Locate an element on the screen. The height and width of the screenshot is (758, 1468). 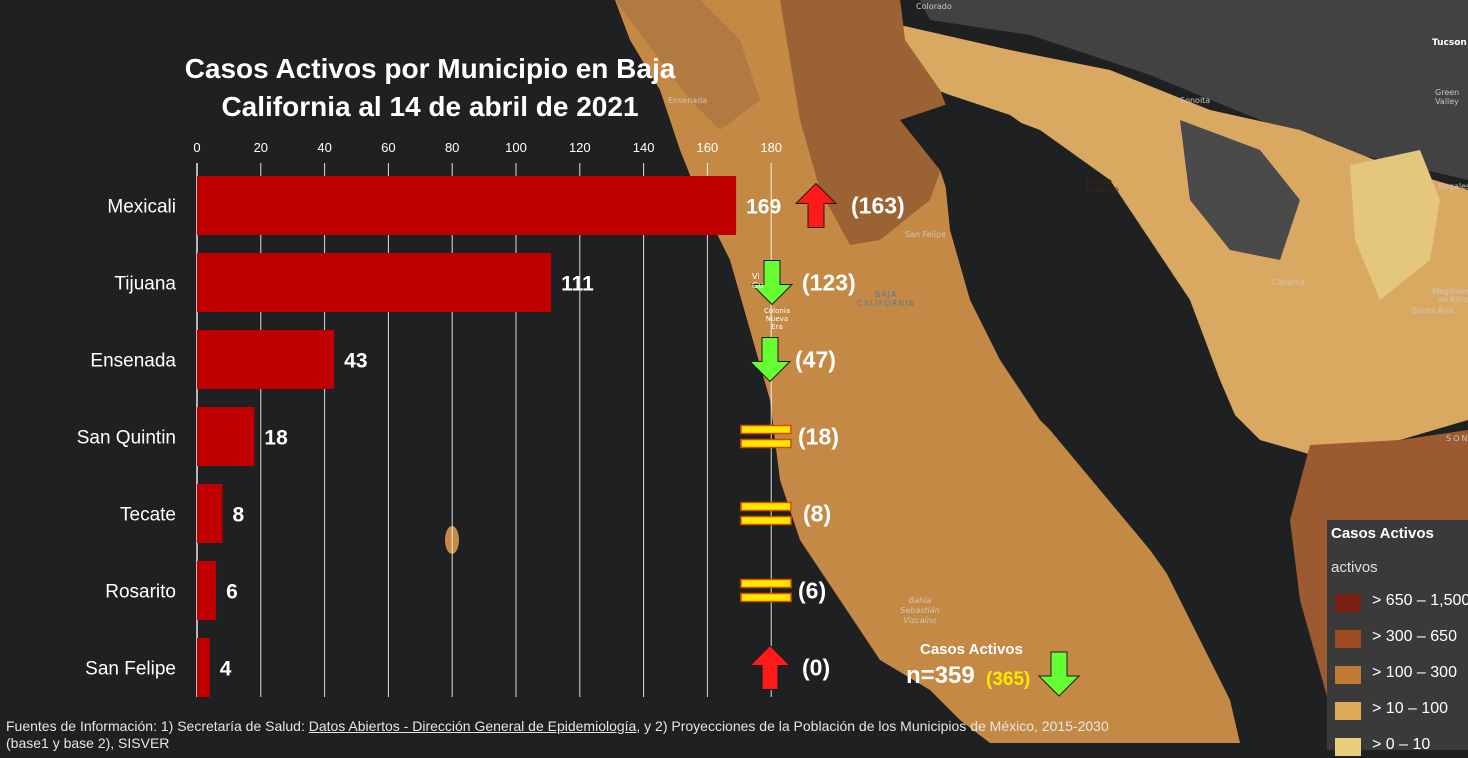
legend-item: > 300 – 650 is located at coordinates (1401, 638).